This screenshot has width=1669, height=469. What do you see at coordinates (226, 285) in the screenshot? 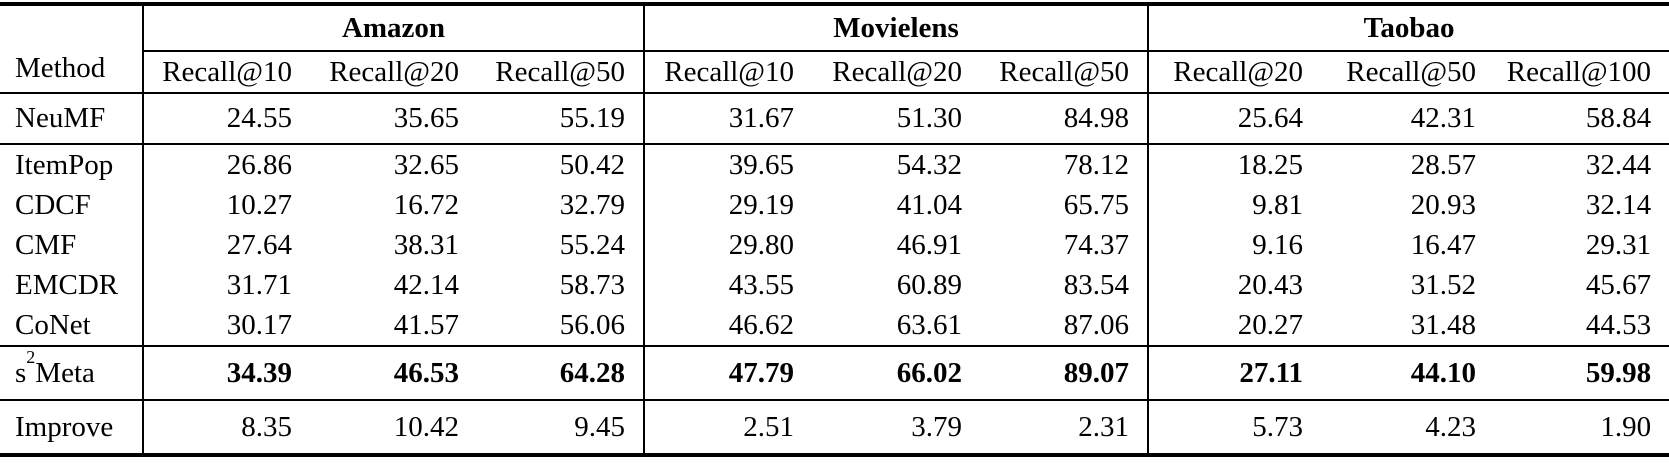
I see `value-cell: 31.71` at bounding box center [226, 285].